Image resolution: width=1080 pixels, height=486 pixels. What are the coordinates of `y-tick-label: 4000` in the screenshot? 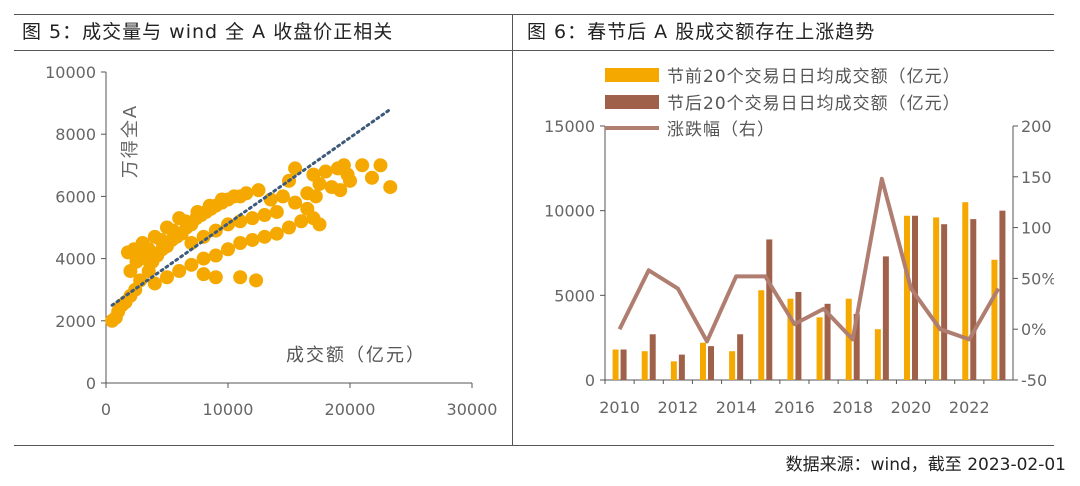 It's located at (75, 259).